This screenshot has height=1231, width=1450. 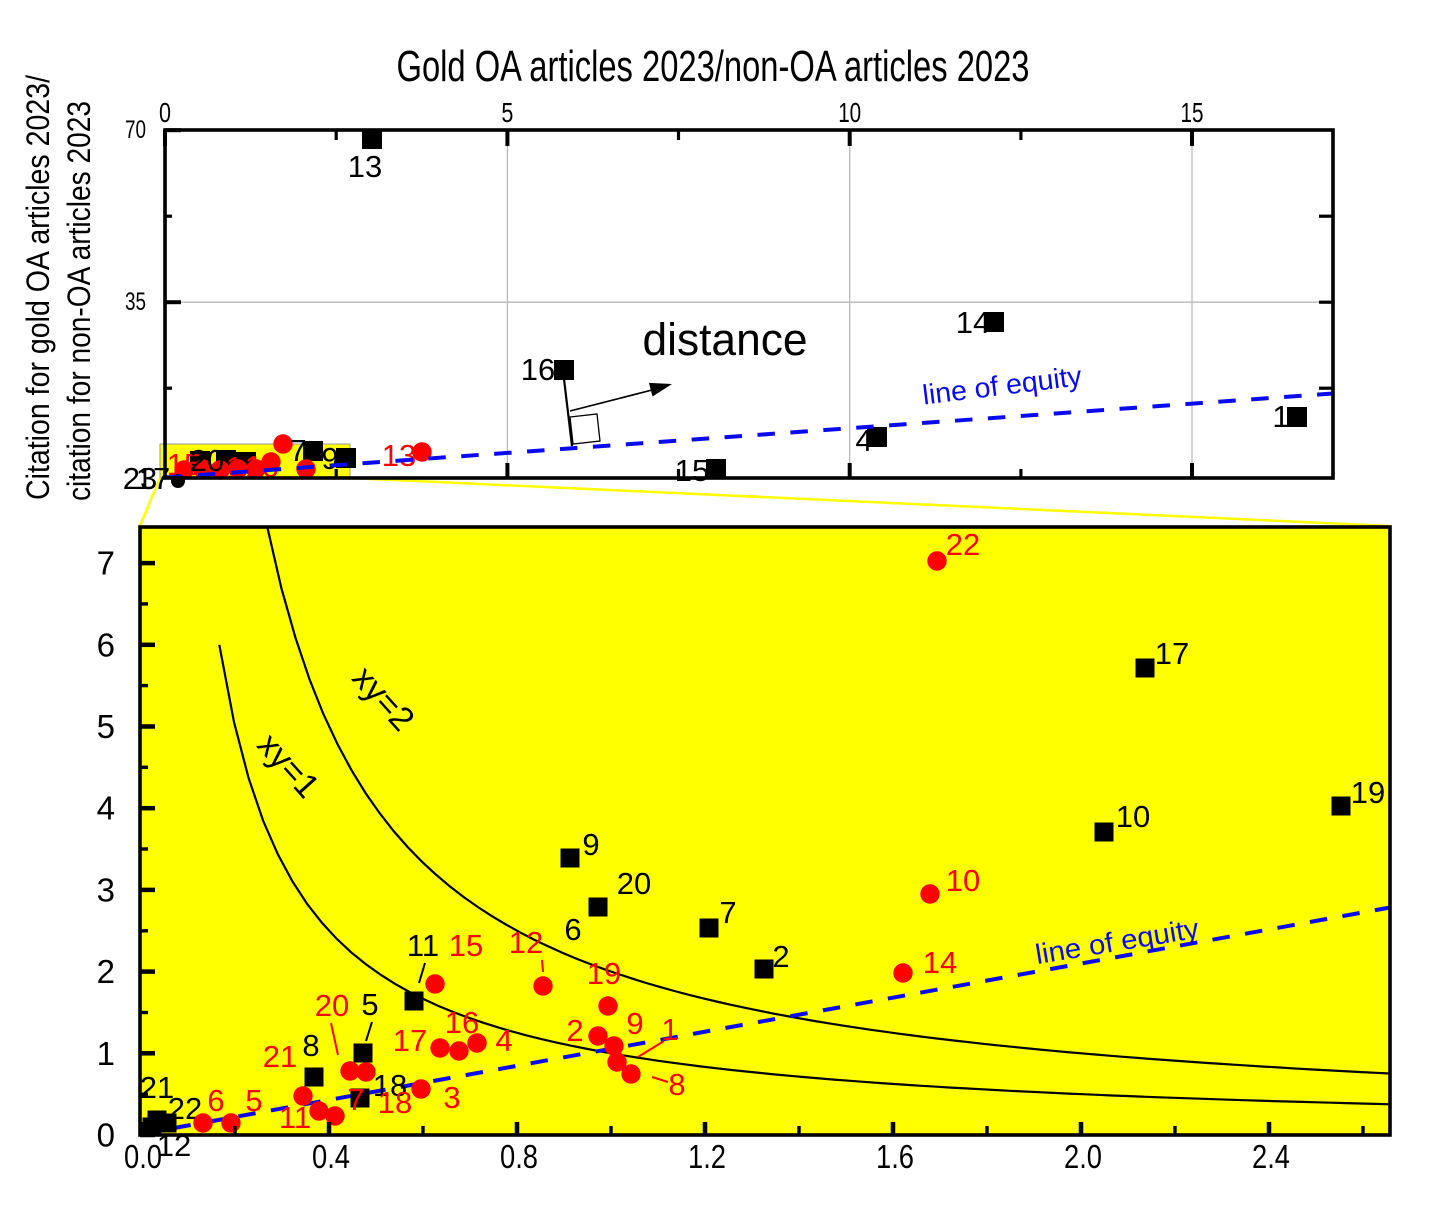 I want to click on svg-text: 0.0, so click(x=143, y=1156).